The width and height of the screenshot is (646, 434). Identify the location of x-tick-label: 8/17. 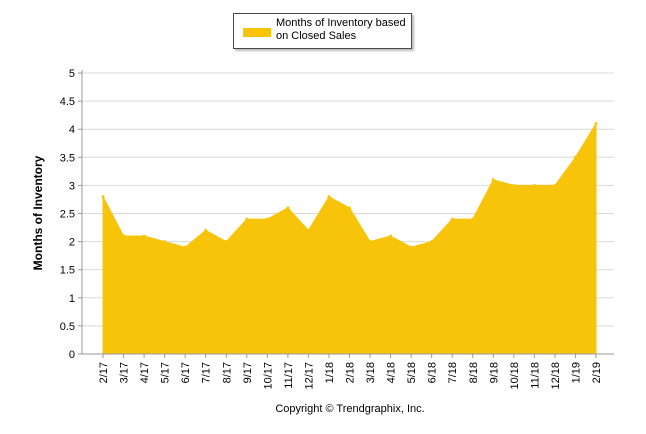
(227, 372).